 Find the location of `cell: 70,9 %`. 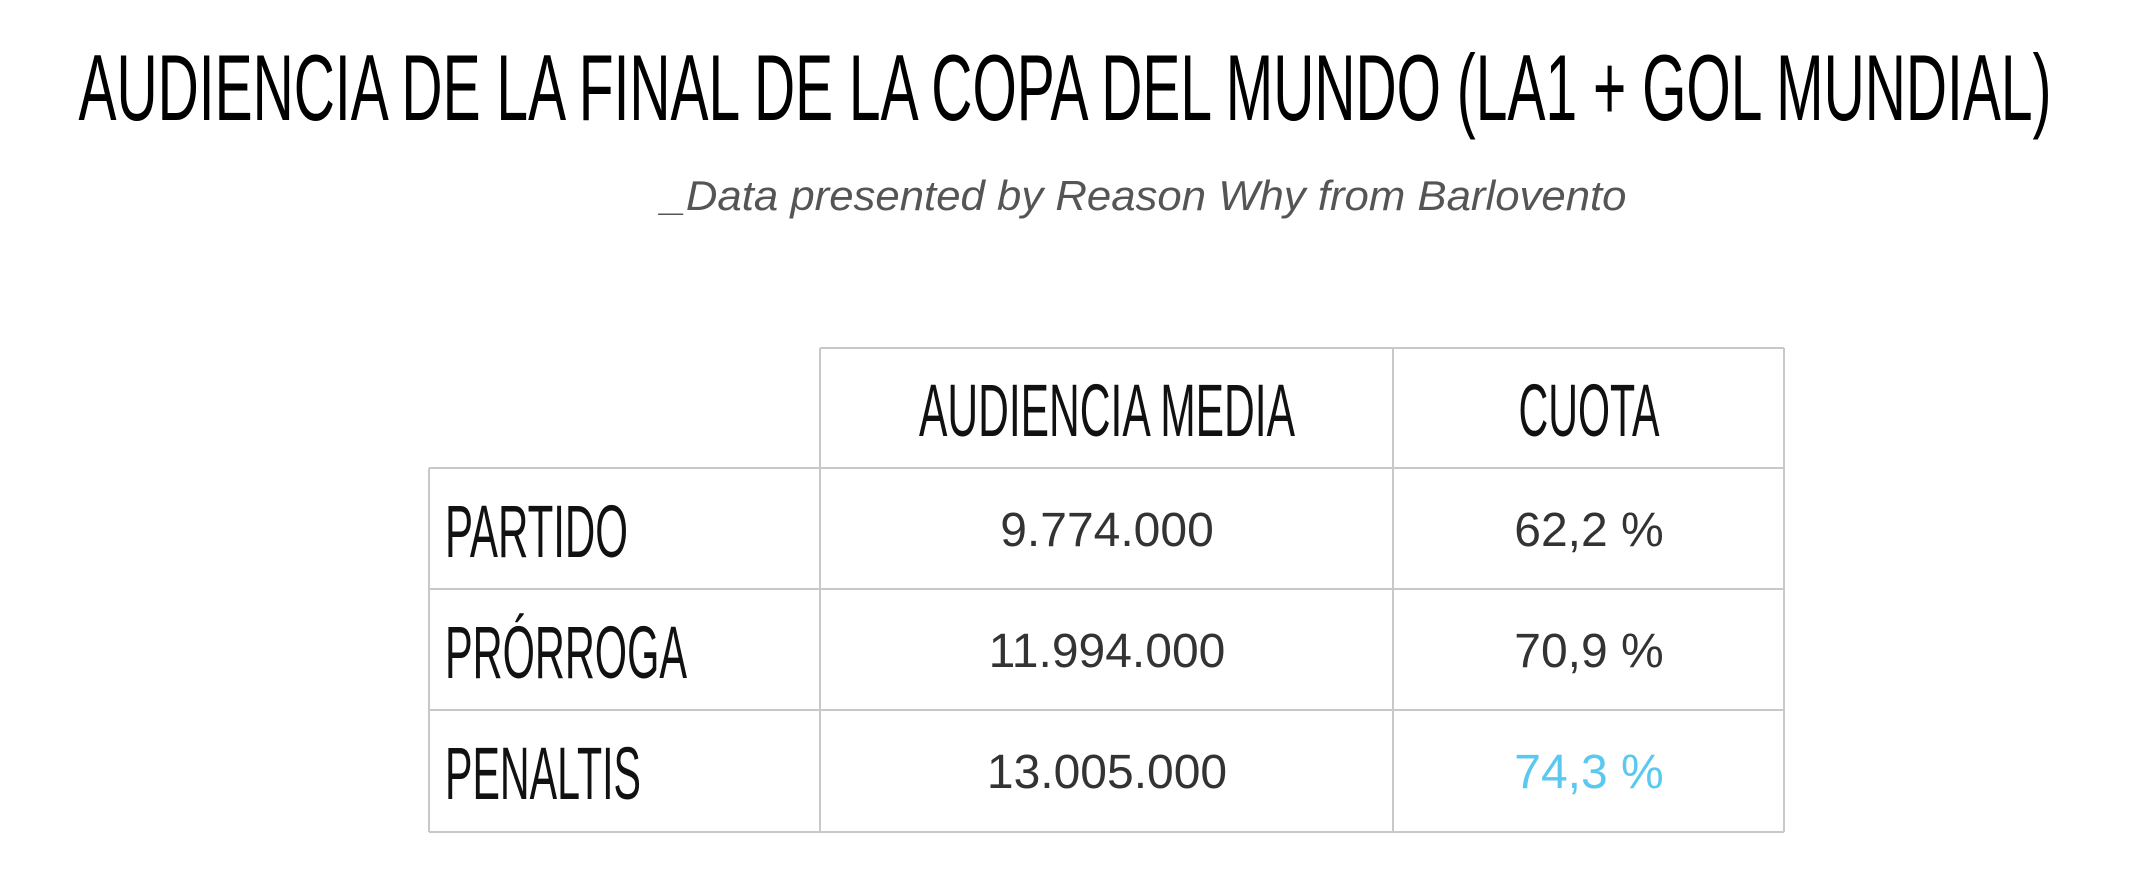

cell: 70,9 % is located at coordinates (1588, 651).